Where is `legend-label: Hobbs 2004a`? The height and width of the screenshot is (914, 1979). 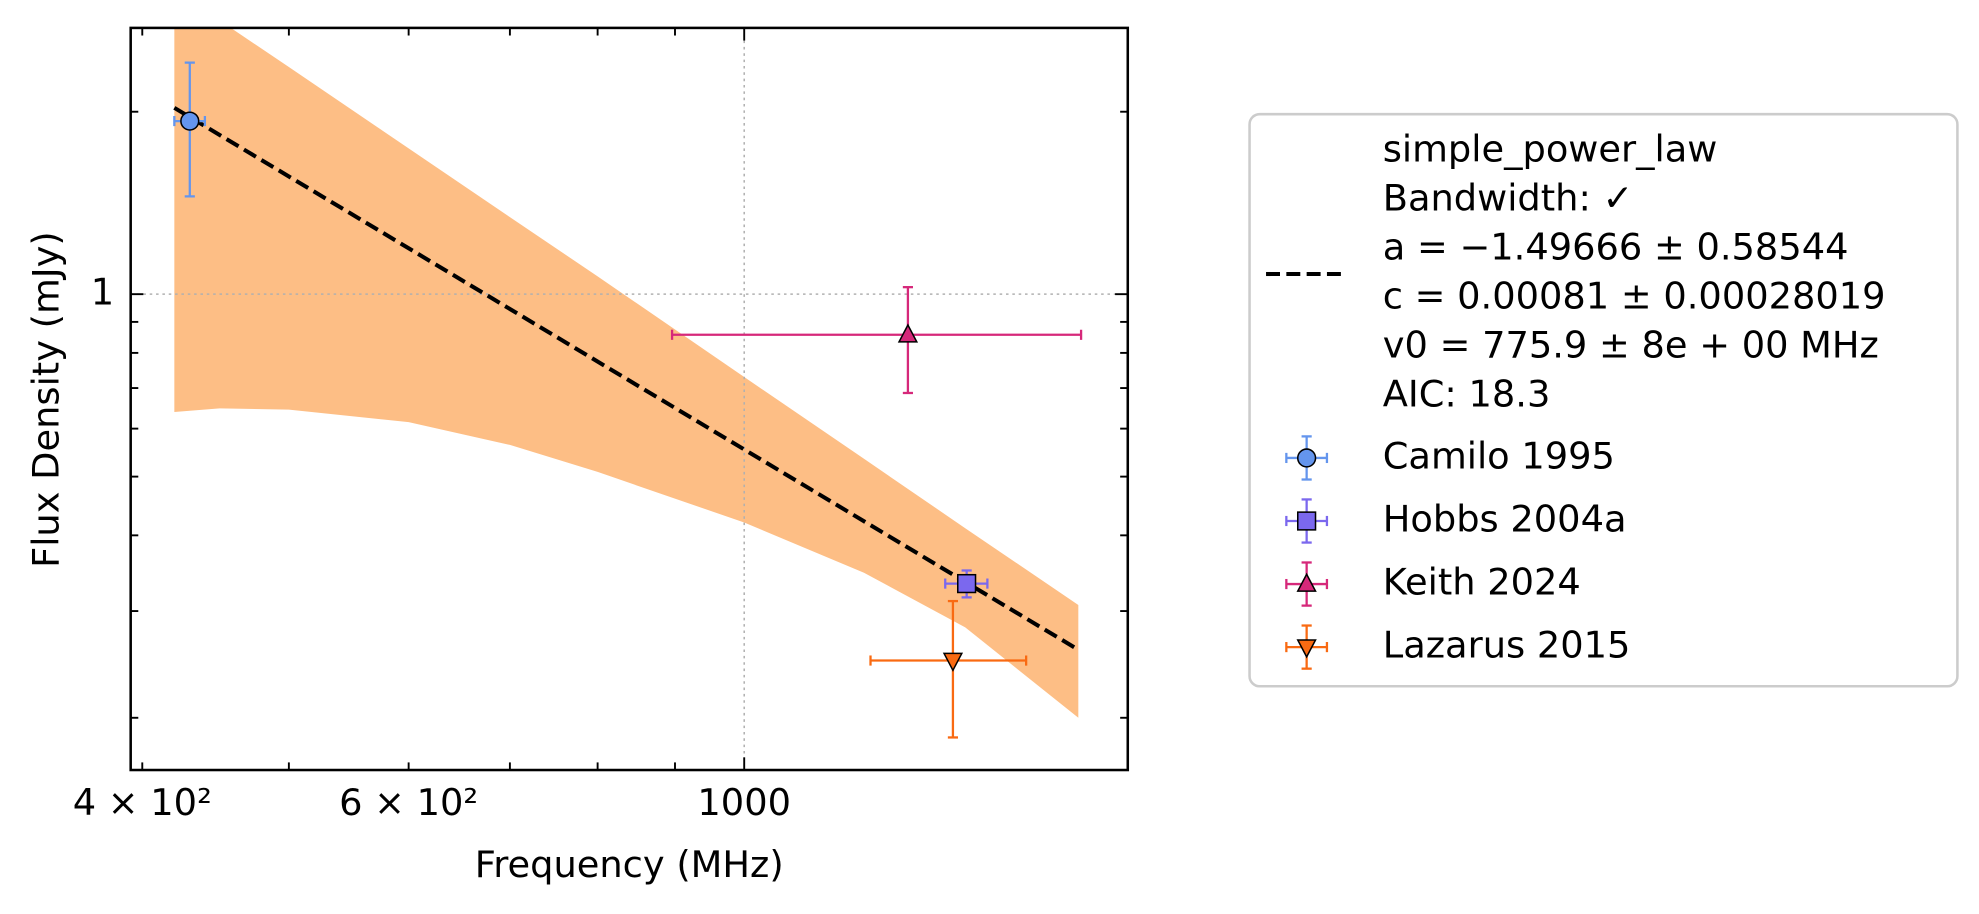 legend-label: Hobbs 2004a is located at coordinates (1505, 518).